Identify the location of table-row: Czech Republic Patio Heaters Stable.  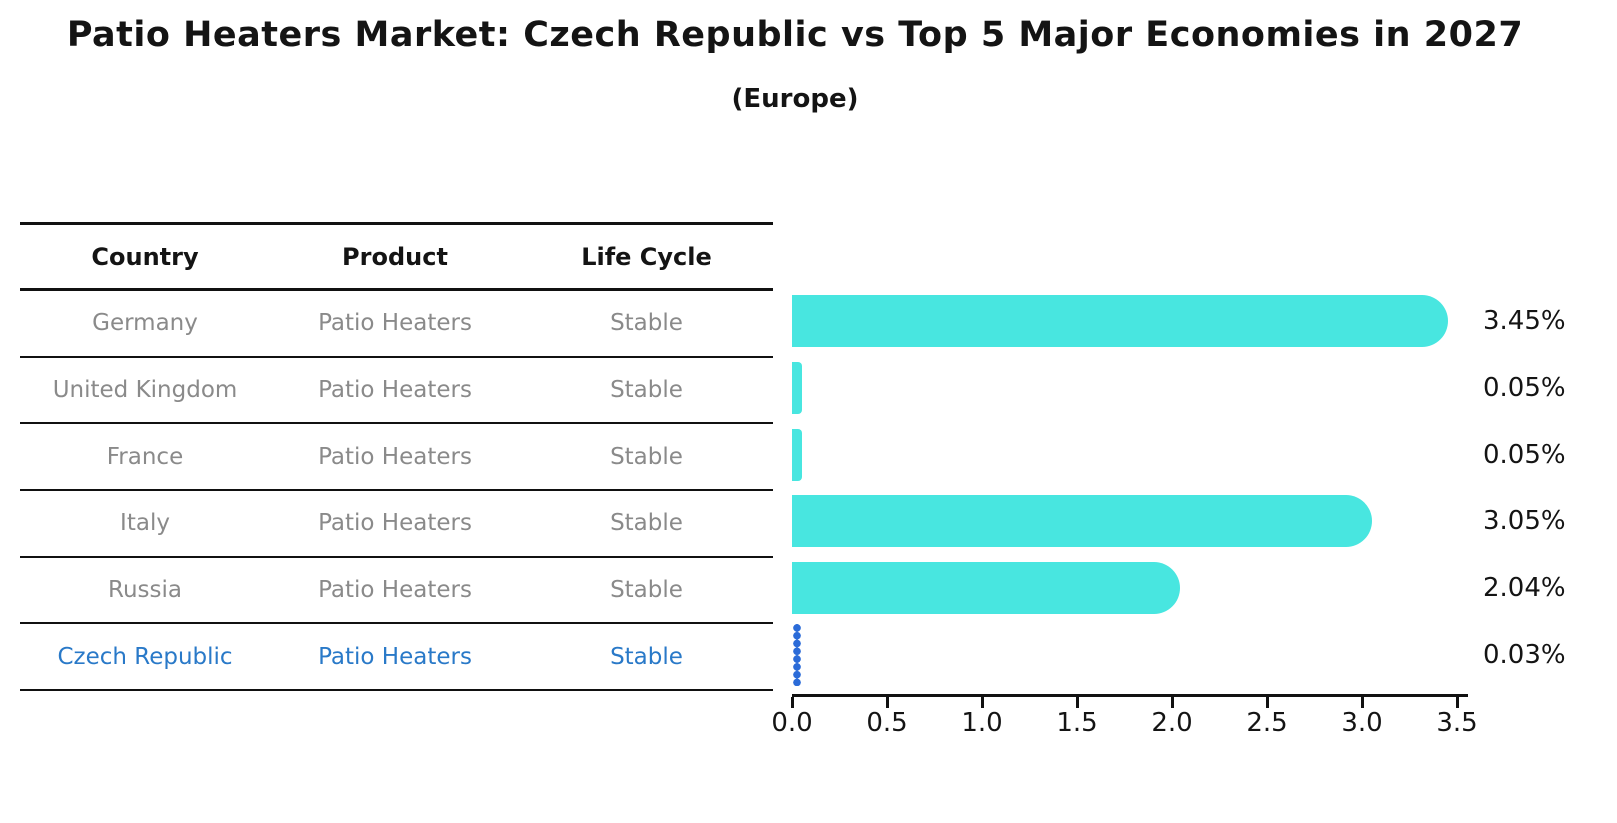
(396, 658).